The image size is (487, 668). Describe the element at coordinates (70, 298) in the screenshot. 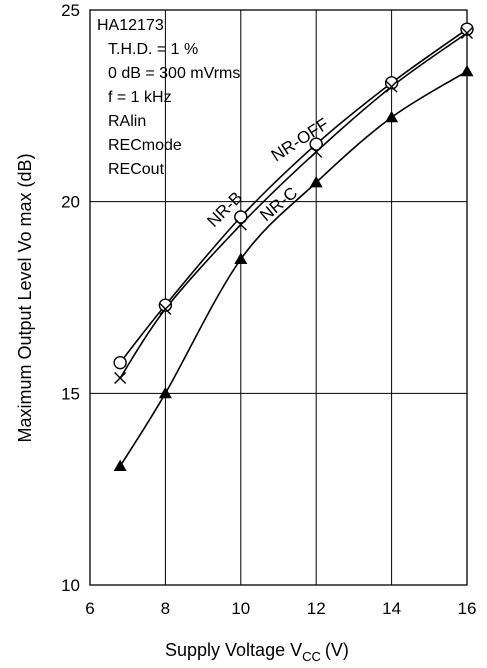

I see `y-tick-labels: 10 15 20 25` at that location.